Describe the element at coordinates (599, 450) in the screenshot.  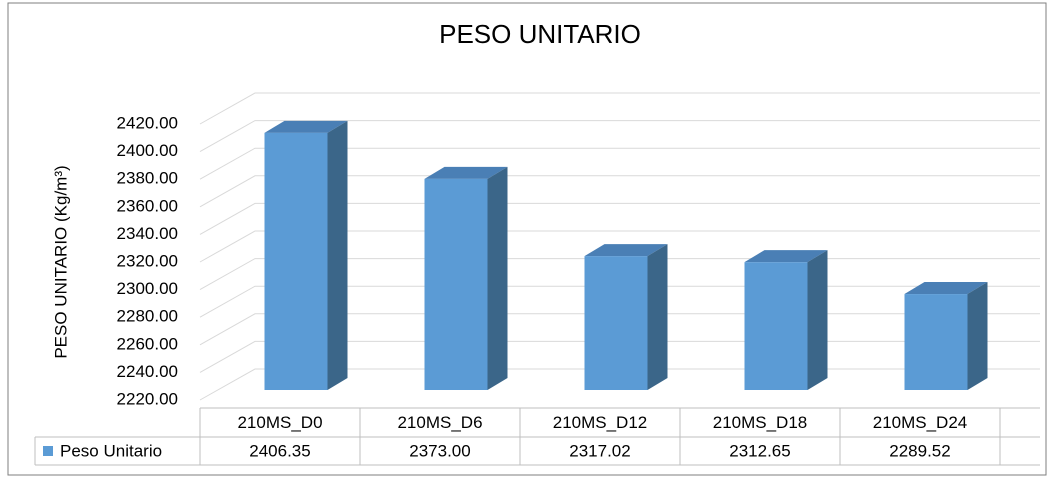
I see `data-label: 2317.02` at that location.